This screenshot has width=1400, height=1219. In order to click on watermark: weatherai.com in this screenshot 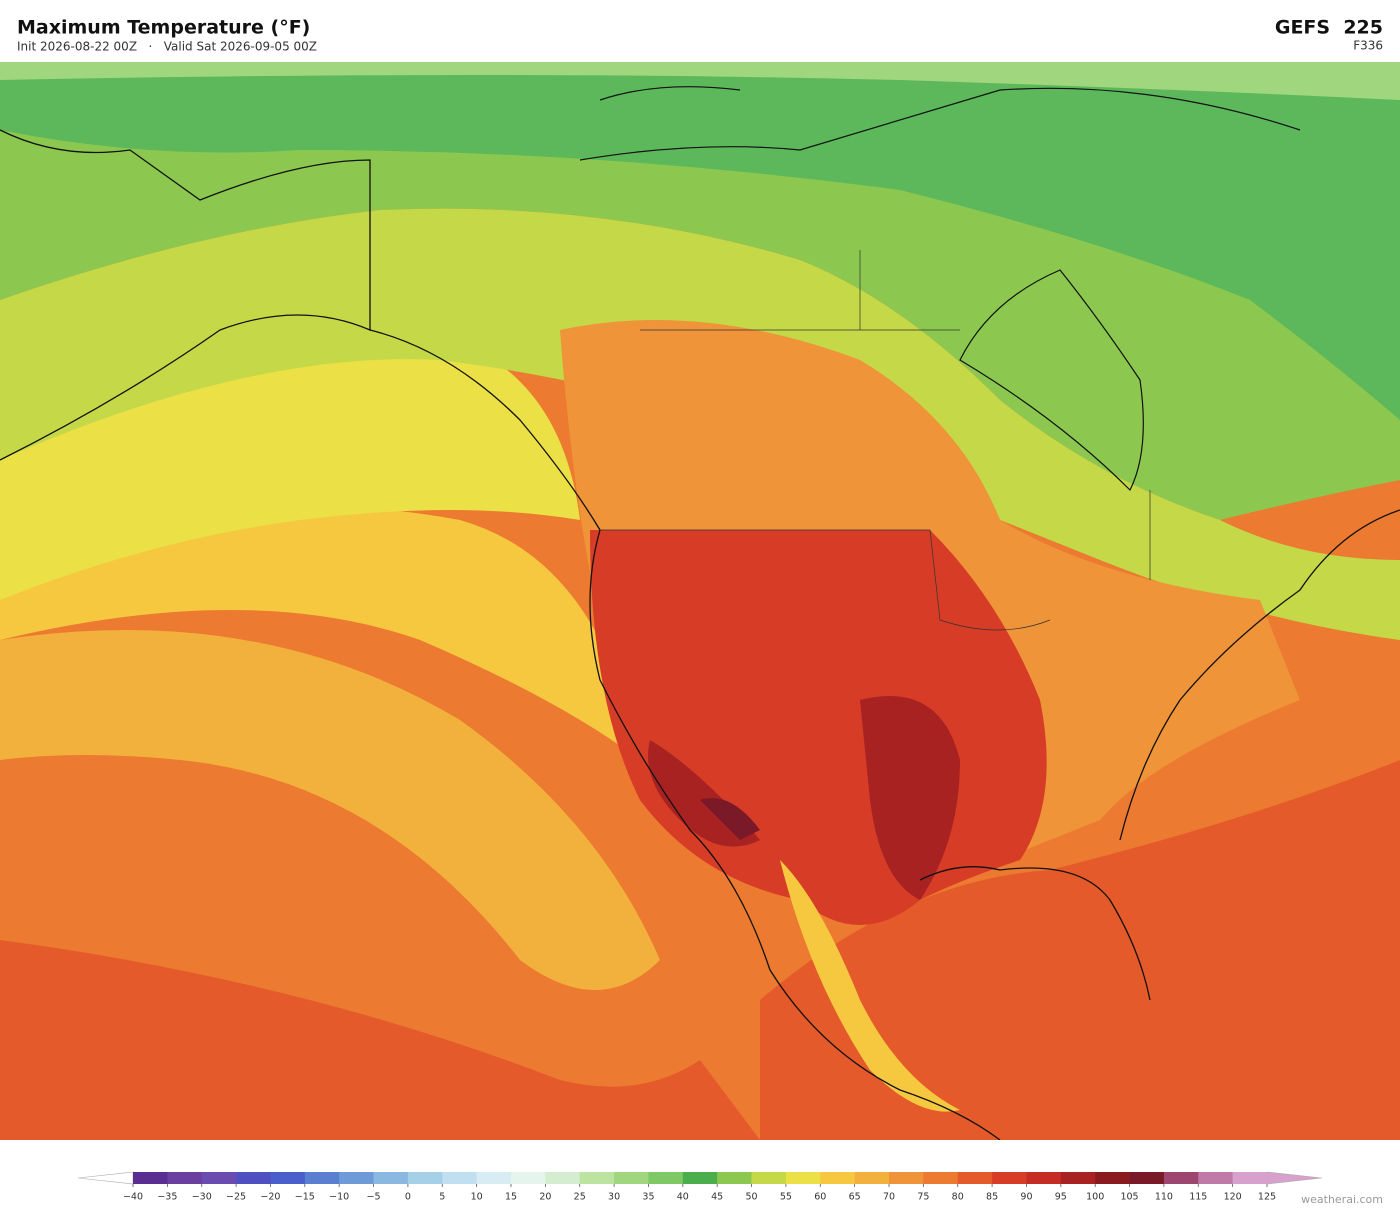, I will do `click(1342, 1199)`.